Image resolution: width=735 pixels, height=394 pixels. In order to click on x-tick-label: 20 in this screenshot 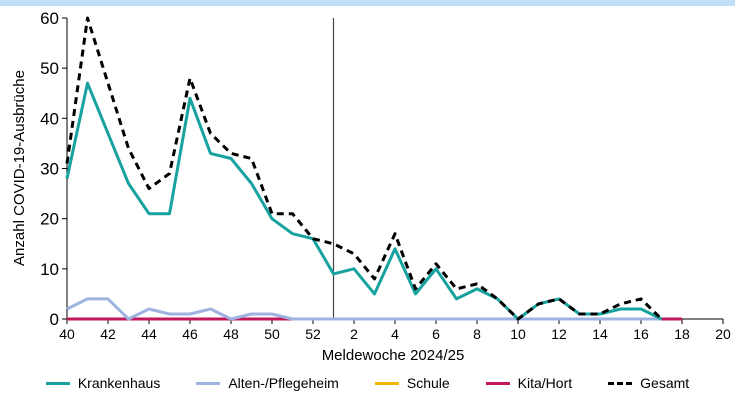, I will do `click(723, 334)`.